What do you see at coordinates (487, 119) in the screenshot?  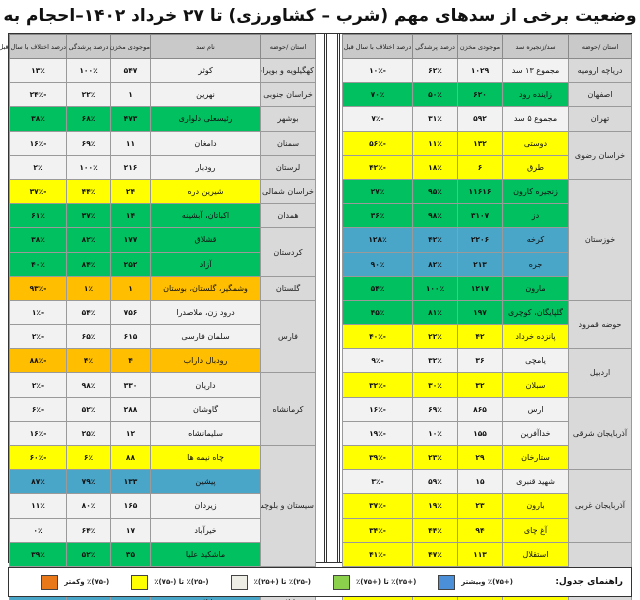 I see `table-row: تهران مجموع ۵ سد ۵۹۲ ۳۱٪ -۷٪` at bounding box center [487, 119].